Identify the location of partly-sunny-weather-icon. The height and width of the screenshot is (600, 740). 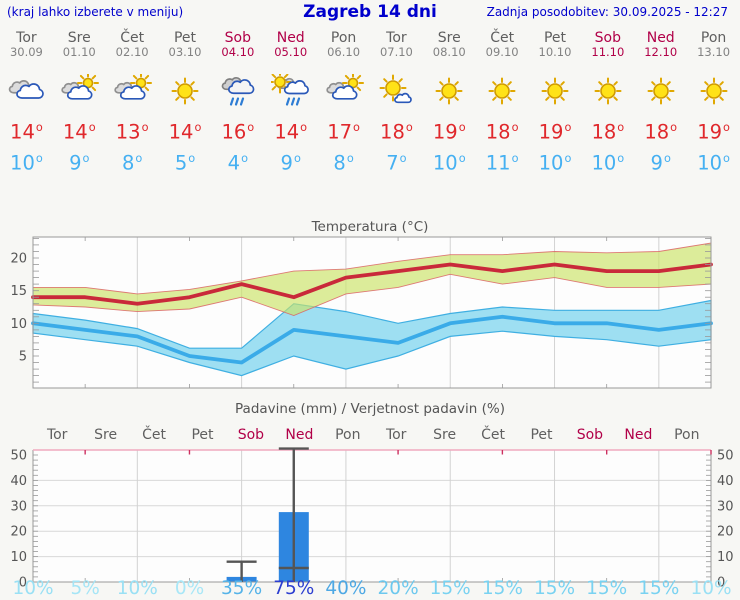
(79, 83).